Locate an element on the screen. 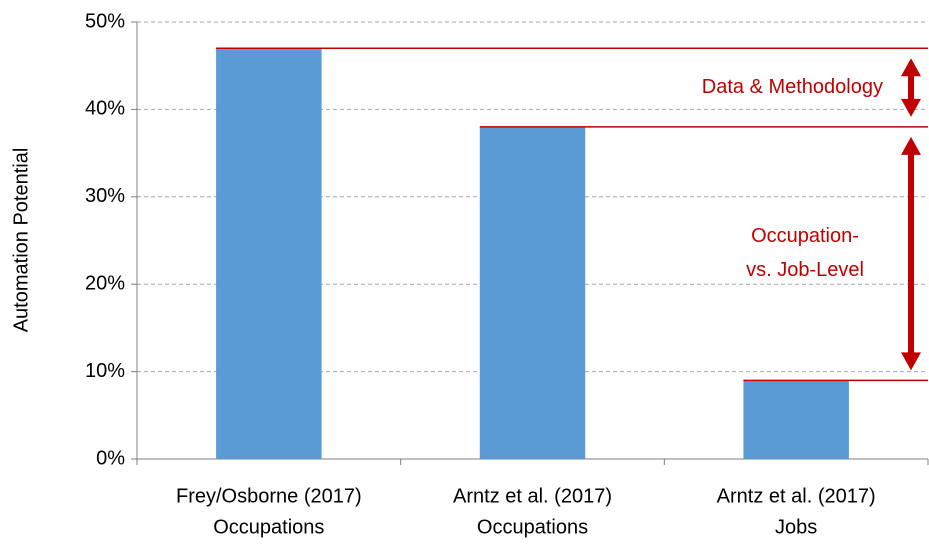 Image resolution: width=929 pixels, height=544 pixels. y-tick-label: 20% is located at coordinates (105, 283).